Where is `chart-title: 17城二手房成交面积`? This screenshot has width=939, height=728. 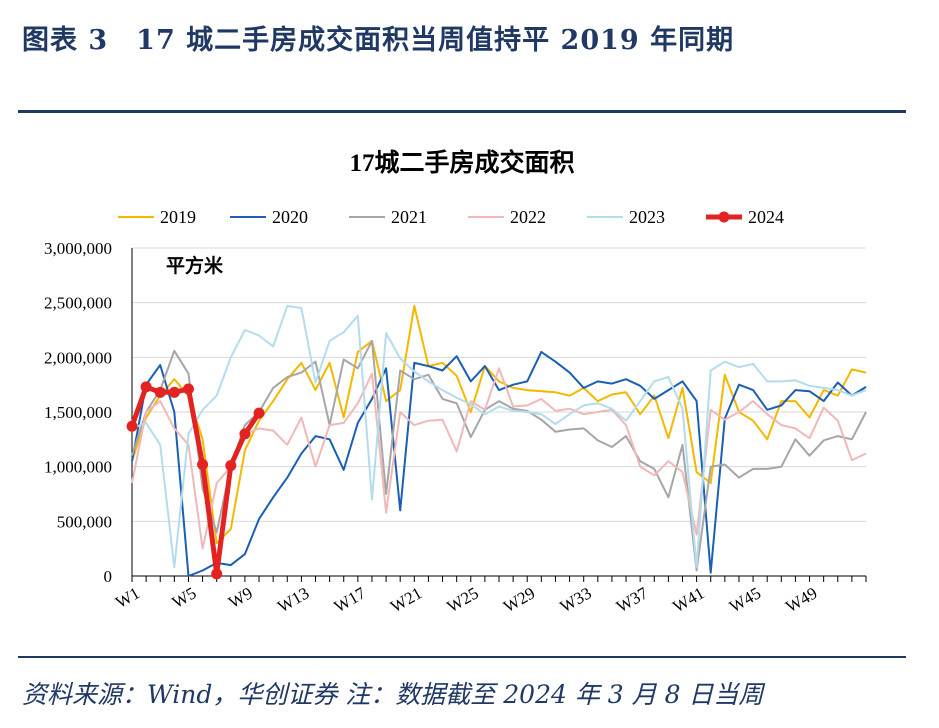
chart-title: 17城二手房成交面积 is located at coordinates (461, 162).